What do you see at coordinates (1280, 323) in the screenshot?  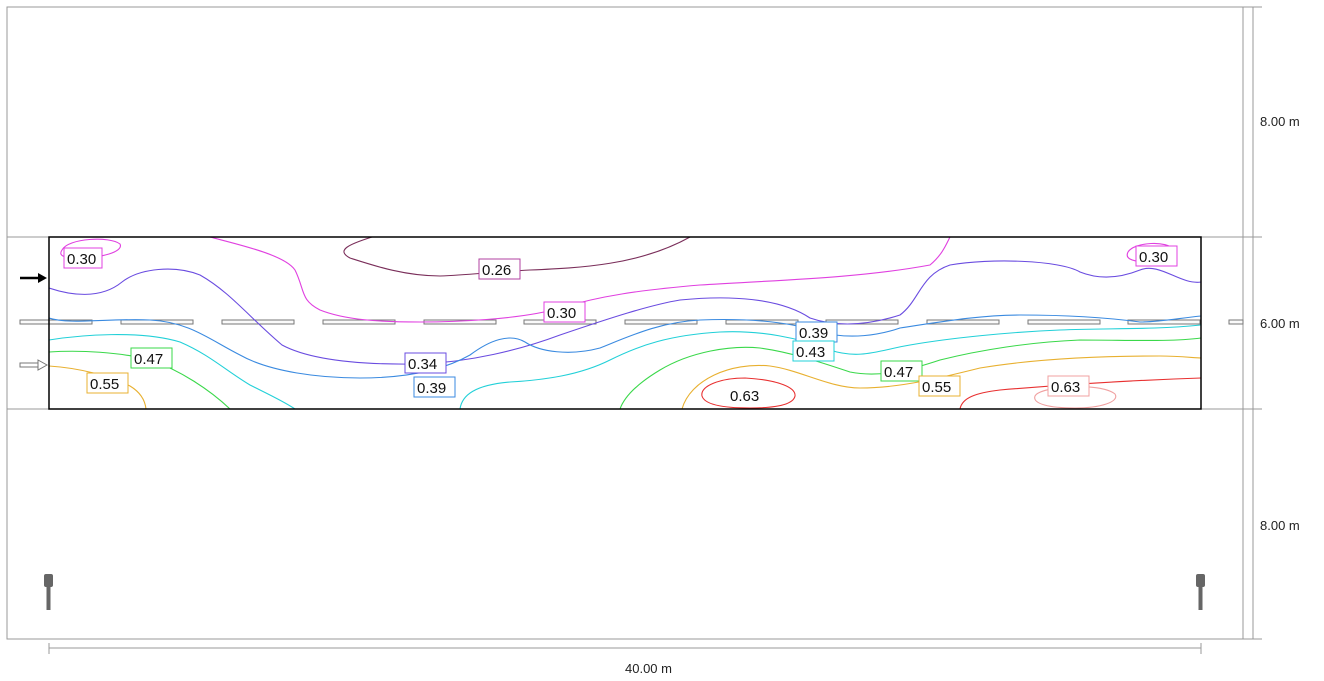 I see `road-width: 6.00 m` at bounding box center [1280, 323].